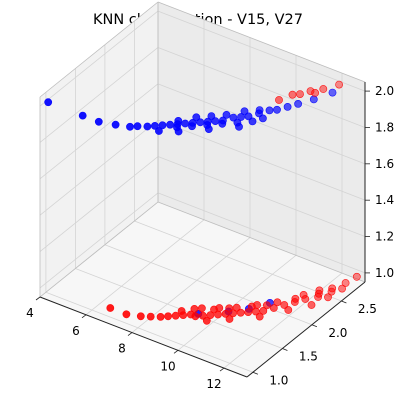 This screenshot has height=416, width=409. What do you see at coordinates (384, 127) in the screenshot?
I see `z-tick-label: 1.8` at bounding box center [384, 127].